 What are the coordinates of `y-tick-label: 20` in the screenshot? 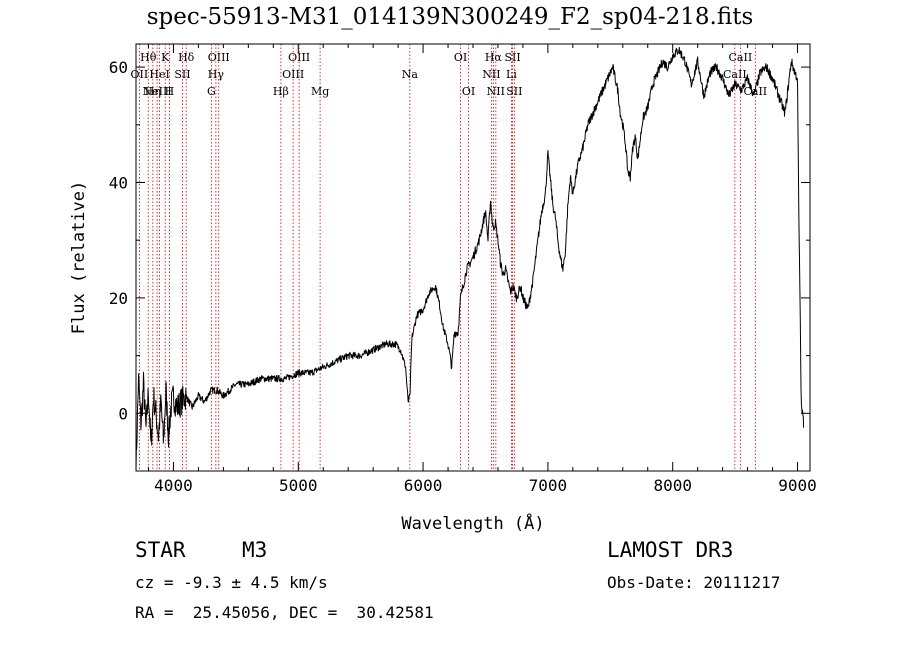 It's located at (118, 298).